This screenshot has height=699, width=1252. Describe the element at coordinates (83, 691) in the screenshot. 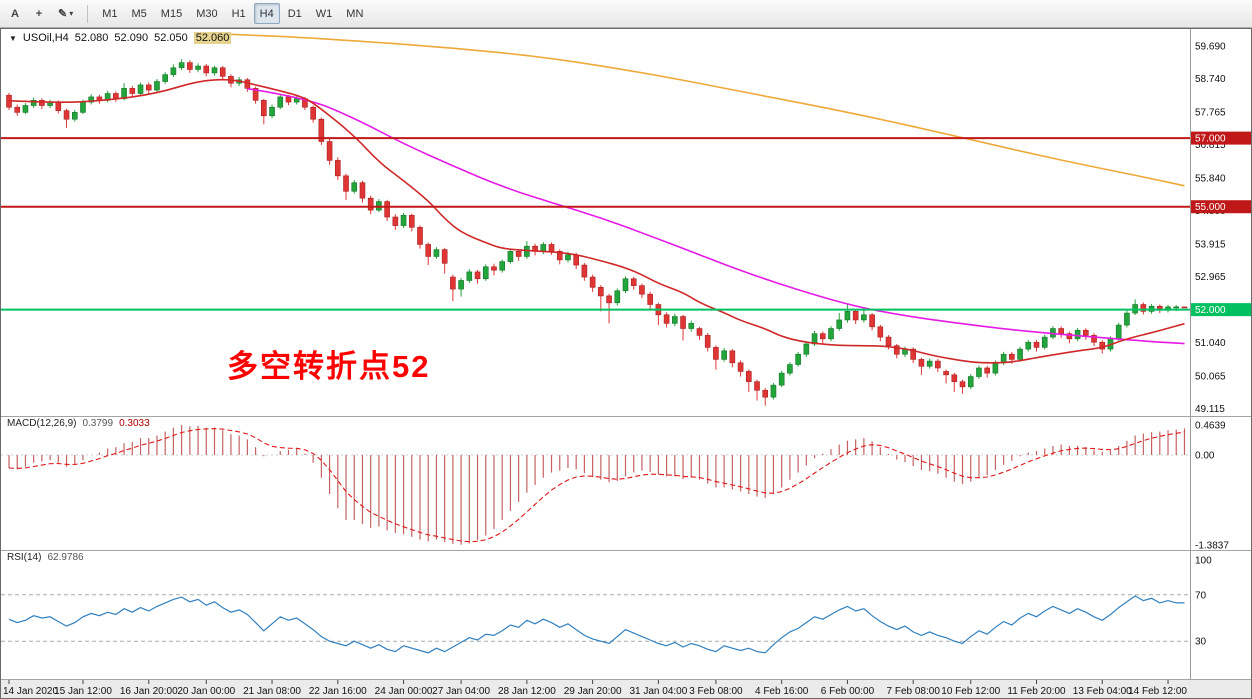

I see `svg-text: 15 Jan 12:00` at that location.